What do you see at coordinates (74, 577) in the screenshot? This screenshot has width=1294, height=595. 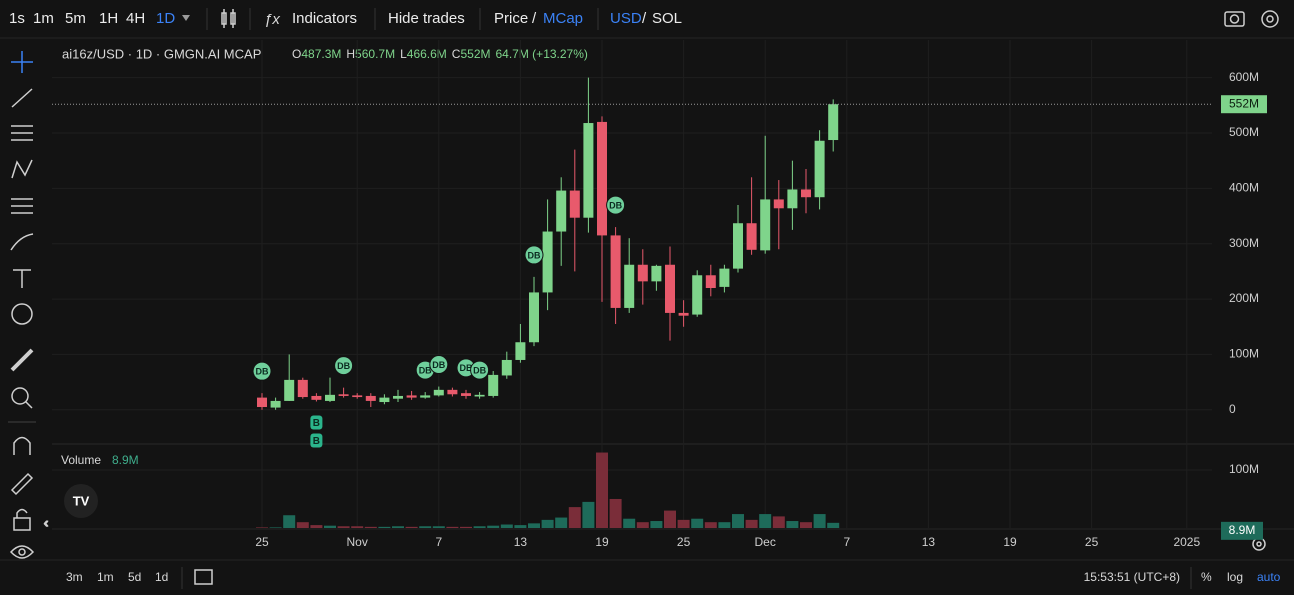 I see `range: 3m` at bounding box center [74, 577].